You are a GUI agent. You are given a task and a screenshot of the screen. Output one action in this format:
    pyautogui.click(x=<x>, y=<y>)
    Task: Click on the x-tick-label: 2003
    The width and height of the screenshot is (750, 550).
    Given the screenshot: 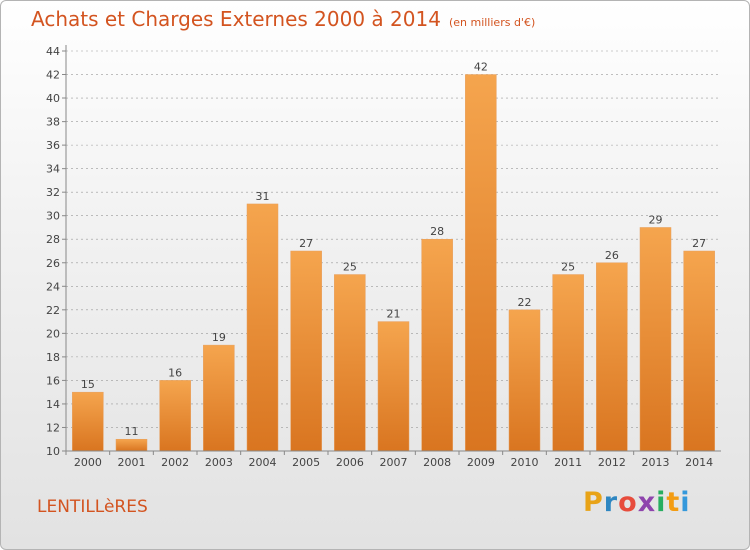 What is the action you would take?
    pyautogui.click(x=219, y=462)
    